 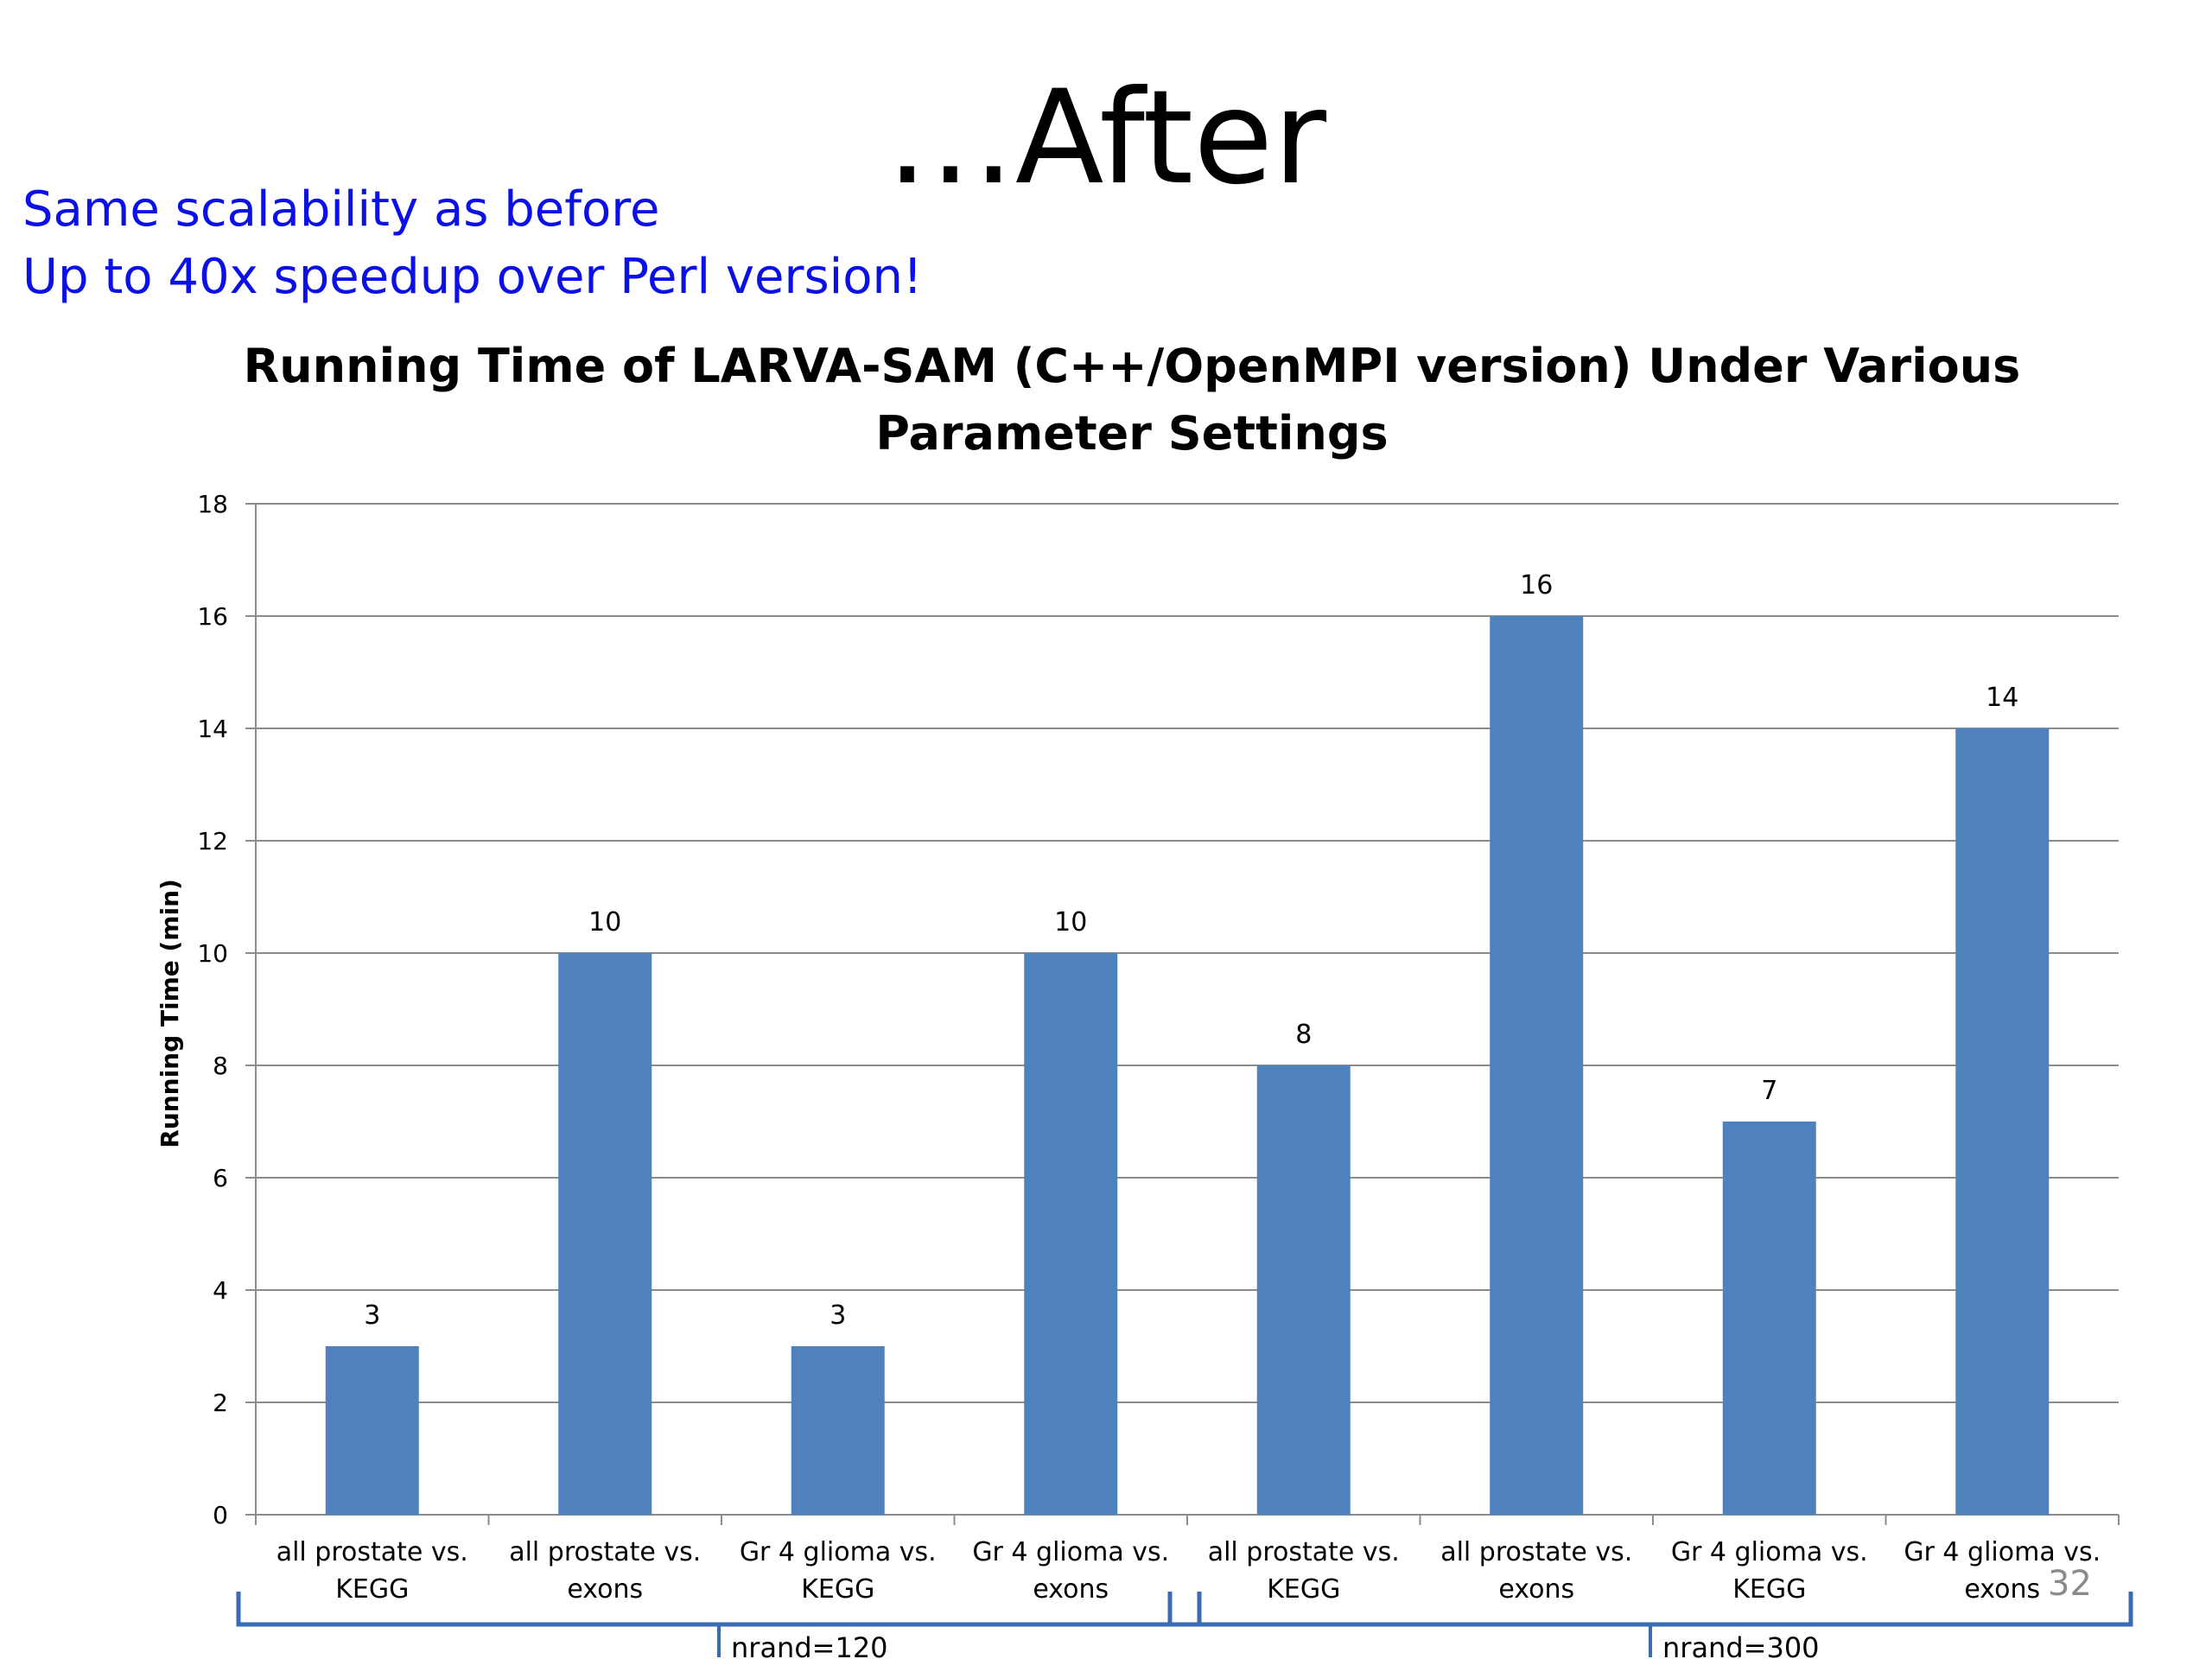 I want to click on y-tick-label: 14, so click(x=212, y=729).